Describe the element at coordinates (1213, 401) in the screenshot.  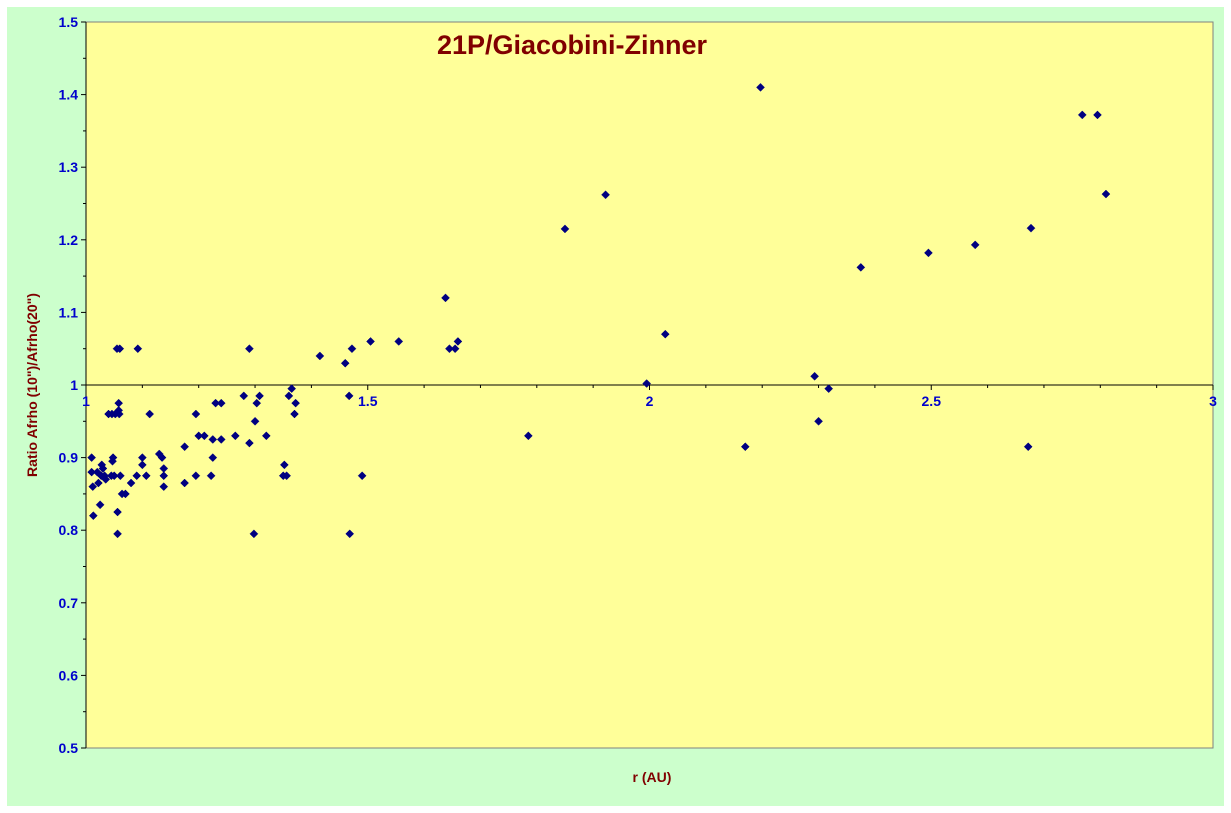
I see `x-tick-label: 3` at that location.